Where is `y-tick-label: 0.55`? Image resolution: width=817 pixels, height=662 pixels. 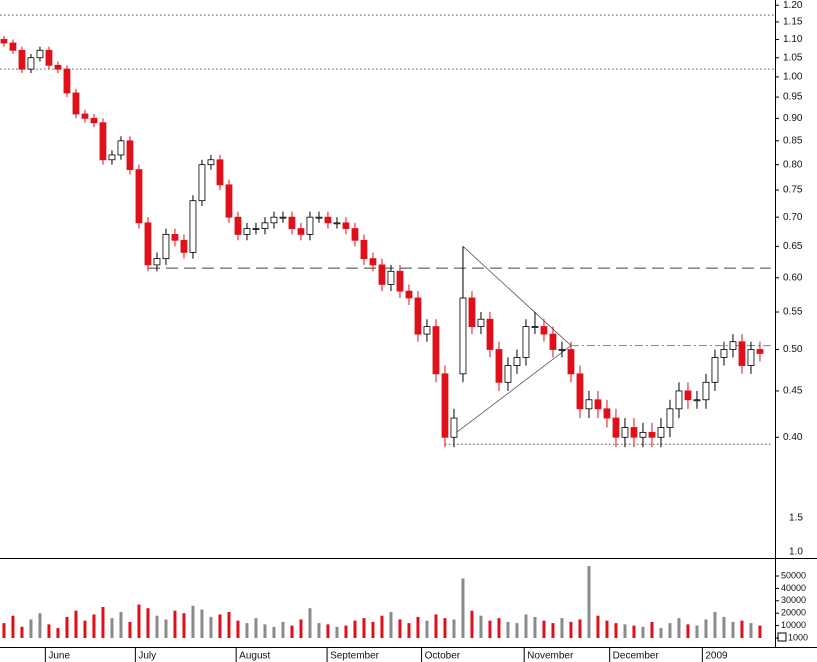 y-tick-label: 0.55 is located at coordinates (793, 312).